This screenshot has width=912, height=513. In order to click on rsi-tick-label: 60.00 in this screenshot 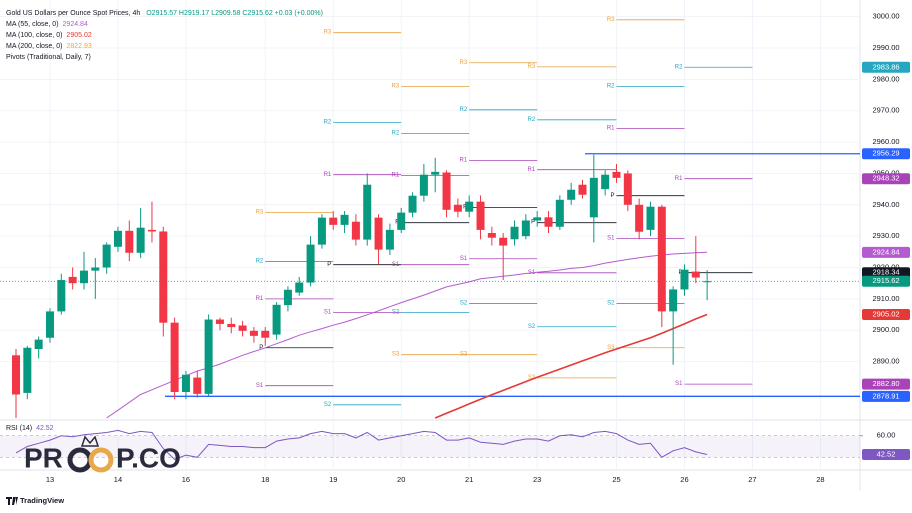, I will do `click(886, 435)`.